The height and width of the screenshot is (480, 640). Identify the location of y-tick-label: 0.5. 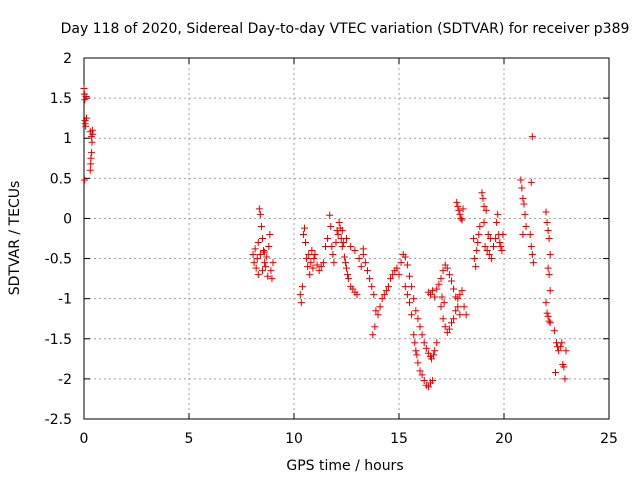
(61, 179).